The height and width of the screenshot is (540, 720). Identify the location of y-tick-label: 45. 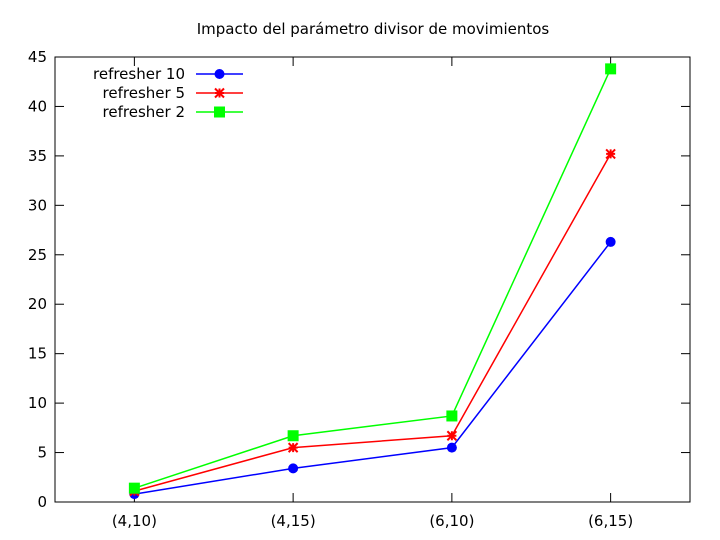
(37, 57).